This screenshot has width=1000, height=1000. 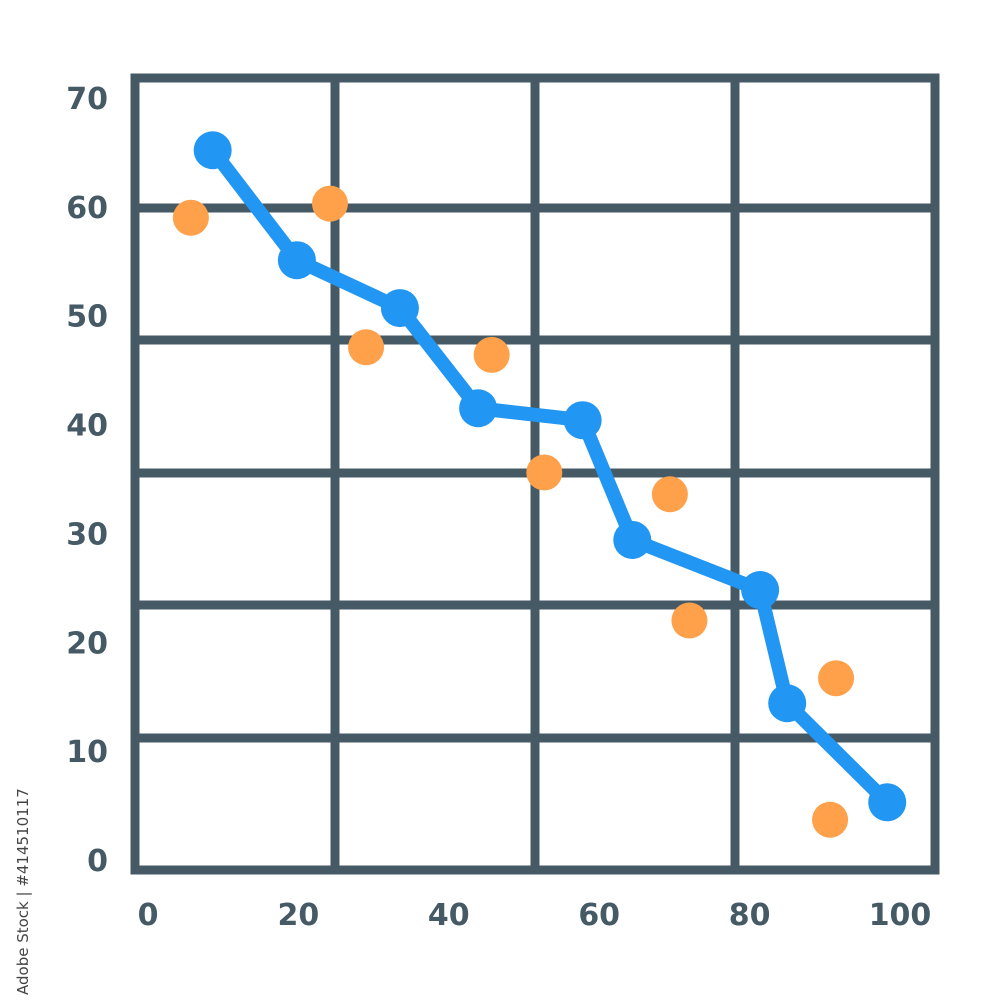 What do you see at coordinates (23, 891) in the screenshot?
I see `watermark: Adobe Stock | #414510117` at bounding box center [23, 891].